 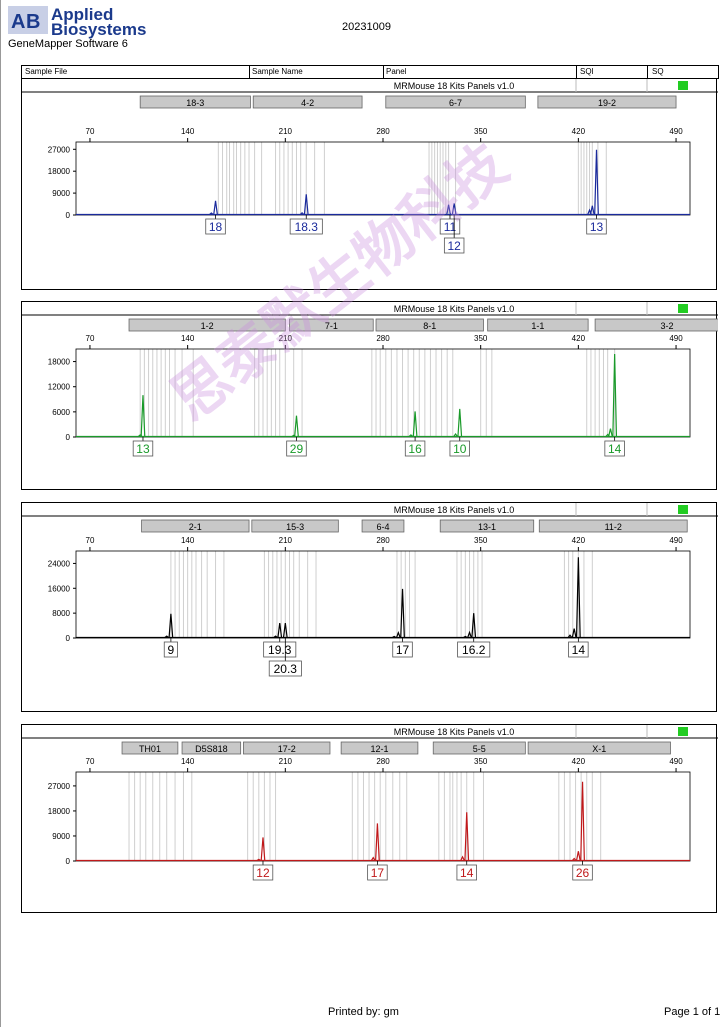 I want to click on panel-title: MRMouse 18 Kits Panels v1.0, so click(x=454, y=309).